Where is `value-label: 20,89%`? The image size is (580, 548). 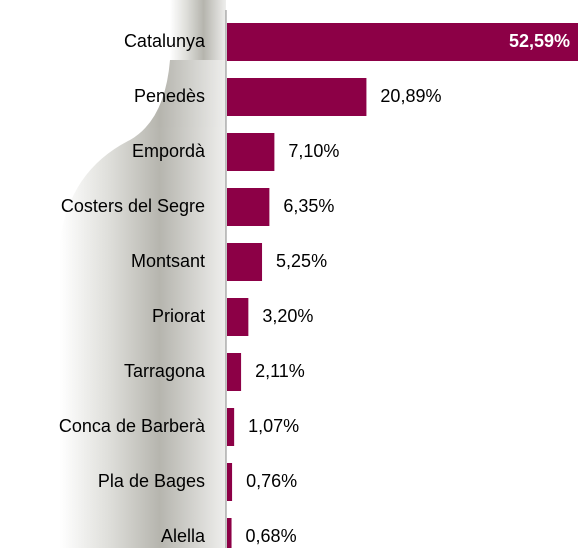
value-label: 20,89% is located at coordinates (410, 96).